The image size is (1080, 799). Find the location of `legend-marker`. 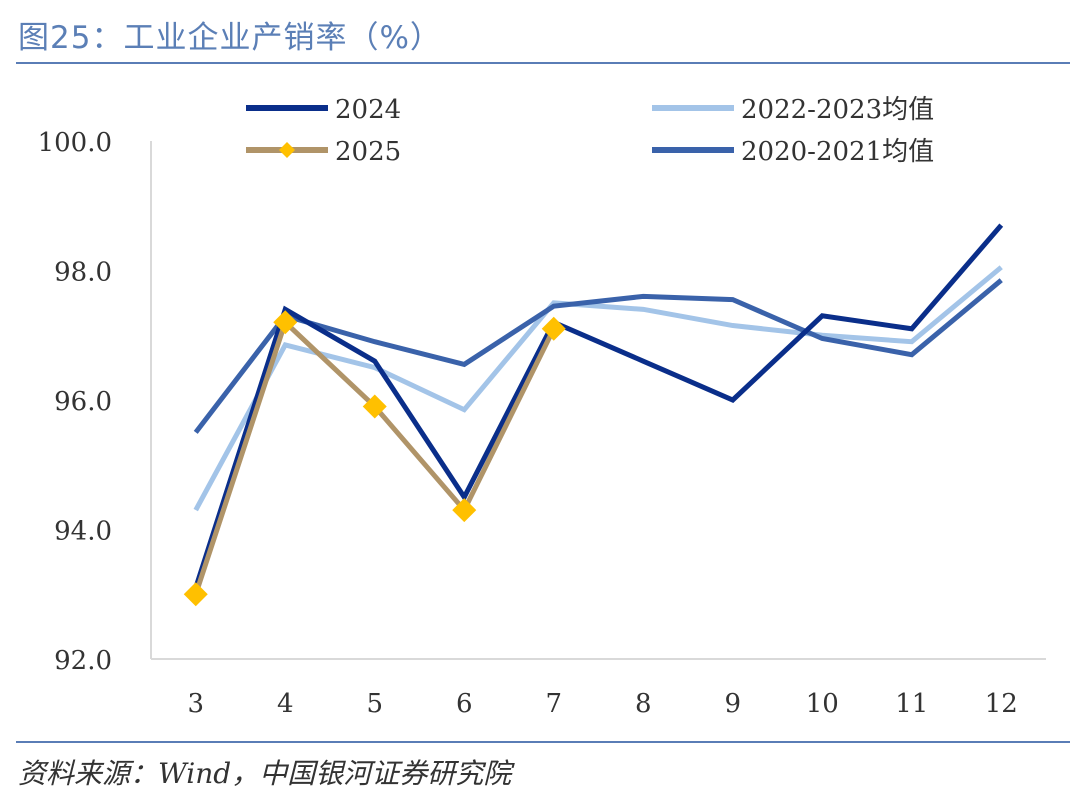

legend-marker is located at coordinates (287, 150).